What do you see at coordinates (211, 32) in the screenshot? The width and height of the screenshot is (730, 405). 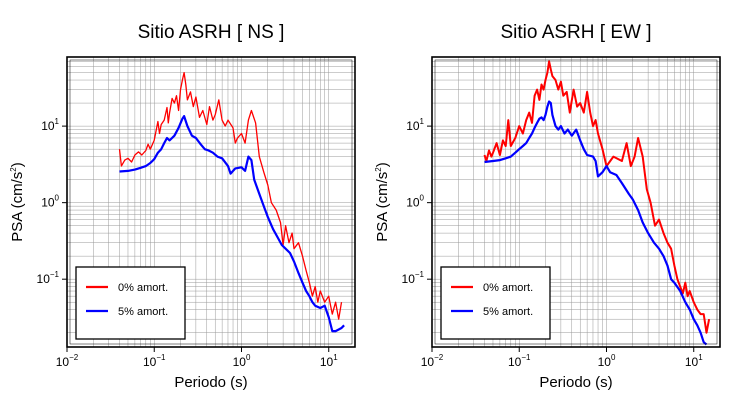 I see `chart-title: Sitio ASRH [ NS ]` at bounding box center [211, 32].